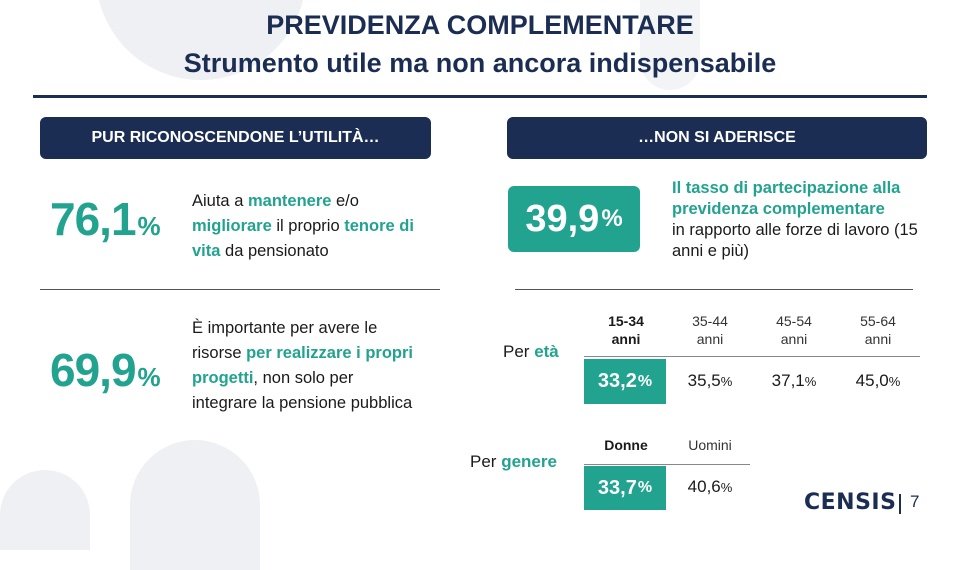 This screenshot has width=960, height=570. I want to click on table-value: 33,2%, so click(625, 381).